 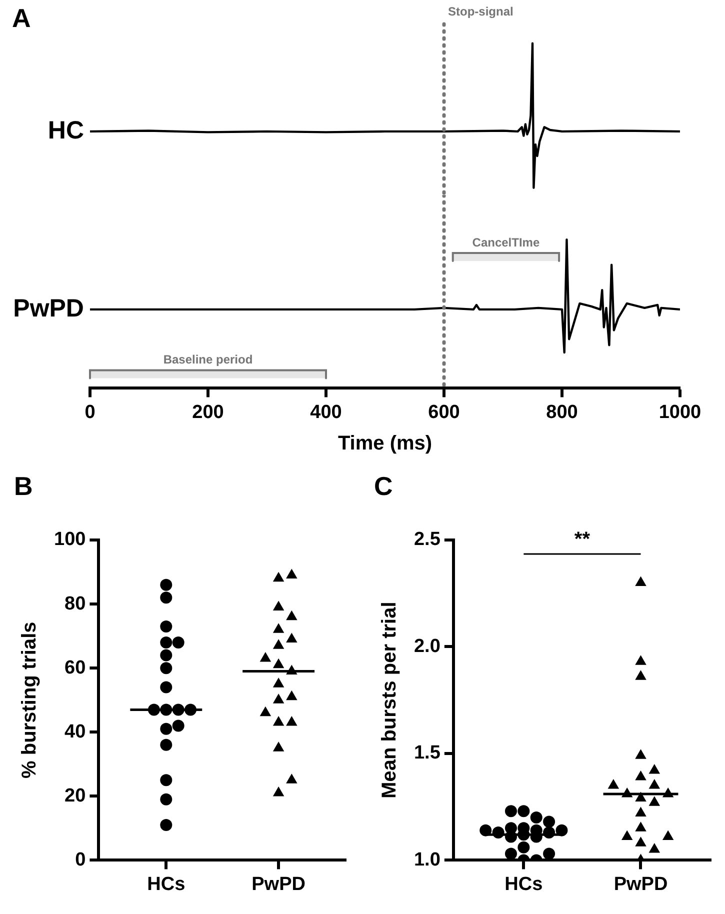 What do you see at coordinates (70, 539) in the screenshot?
I see `y-tick-label: 100` at bounding box center [70, 539].